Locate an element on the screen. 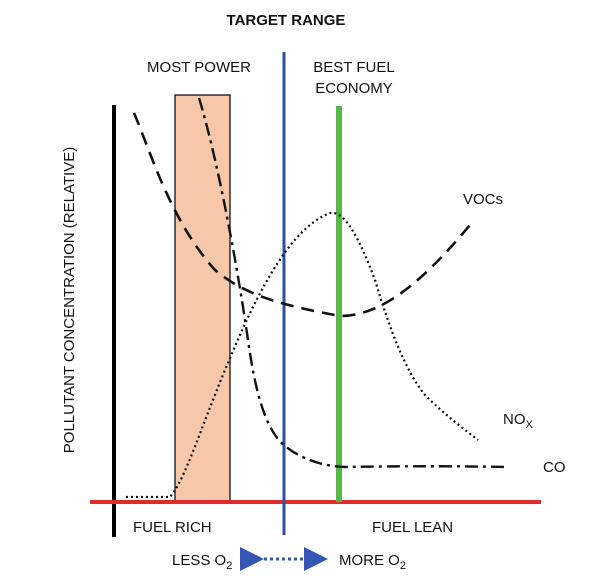 This screenshot has height=579, width=616. best-fuel-label-line1: BEST FUEL is located at coordinates (353, 67).